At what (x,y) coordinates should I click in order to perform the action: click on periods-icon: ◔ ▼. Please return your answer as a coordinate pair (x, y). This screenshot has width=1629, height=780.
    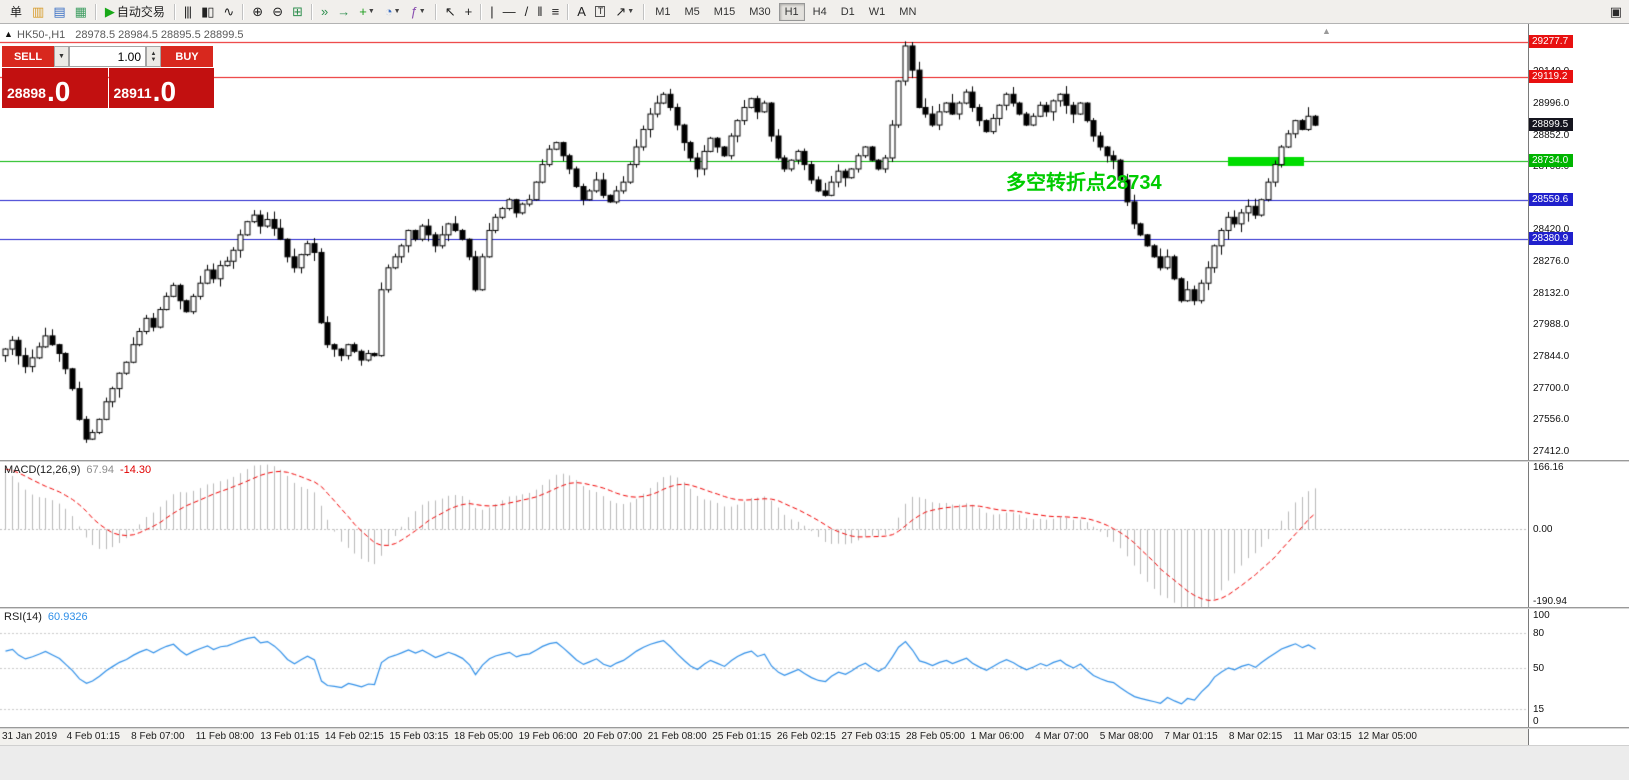
    Looking at the image, I should click on (393, 12).